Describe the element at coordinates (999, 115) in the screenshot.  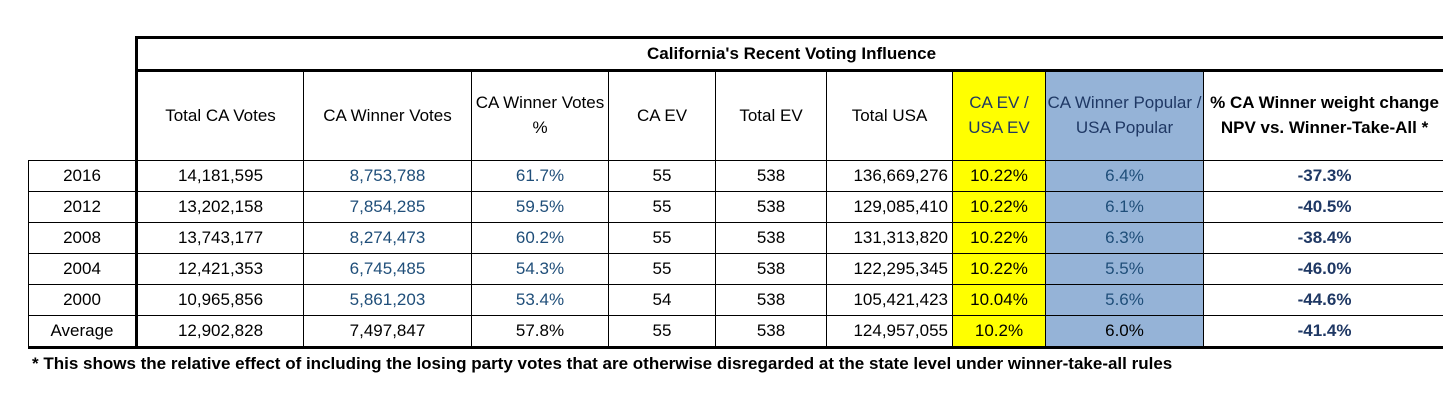
I see `header-ca-ev-usa-ev: CA EV / USA EV` at that location.